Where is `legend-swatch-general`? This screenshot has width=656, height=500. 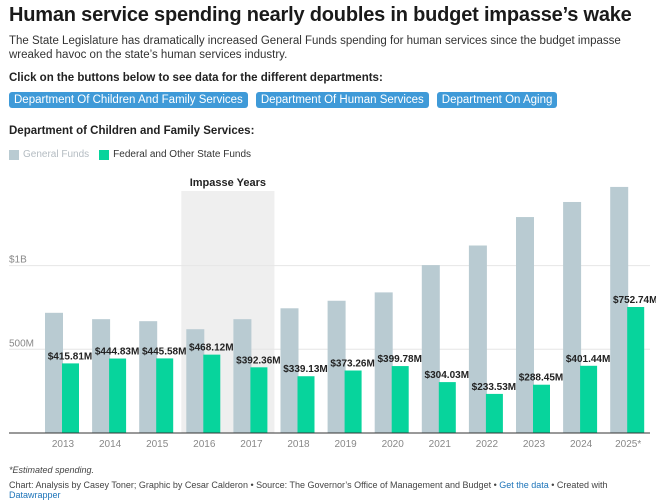 legend-swatch-general is located at coordinates (14, 154).